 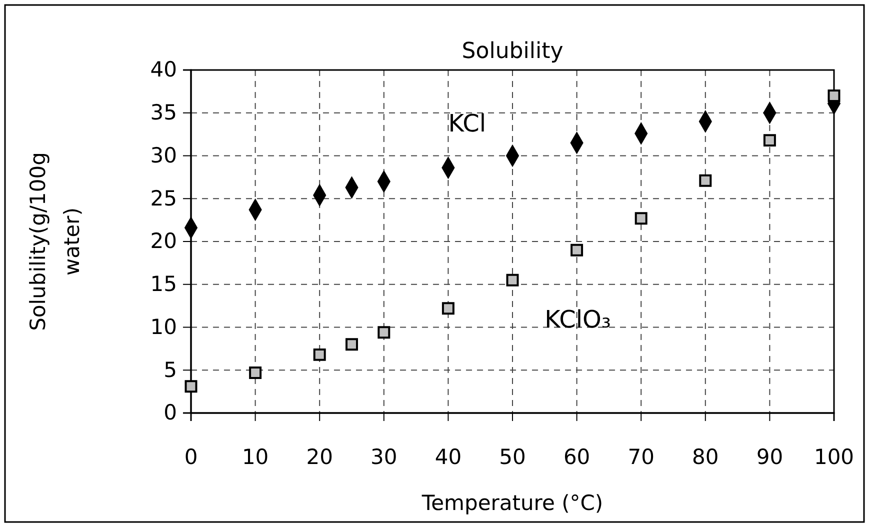 I want to click on x-axis-title: Temperature (°C), so click(x=512, y=503).